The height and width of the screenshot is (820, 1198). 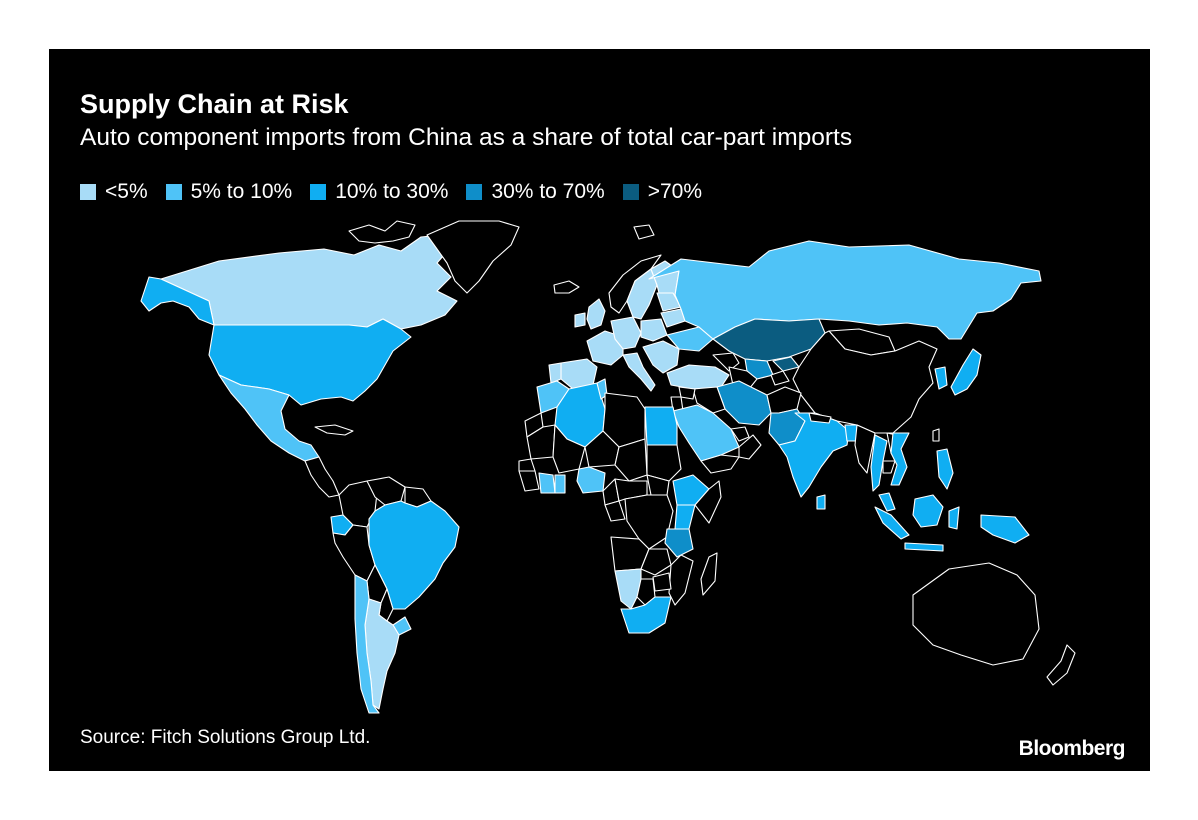 What do you see at coordinates (1061, 665) in the screenshot?
I see `region-new-zealand` at bounding box center [1061, 665].